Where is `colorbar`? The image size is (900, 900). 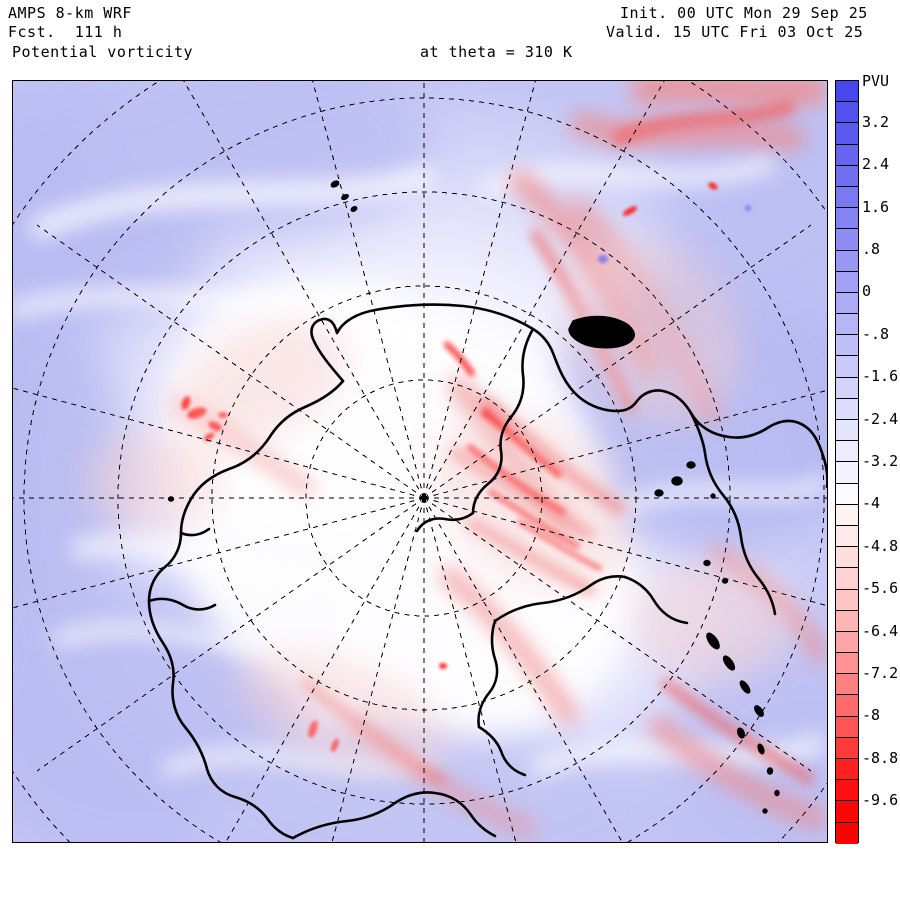
colorbar is located at coordinates (847, 462).